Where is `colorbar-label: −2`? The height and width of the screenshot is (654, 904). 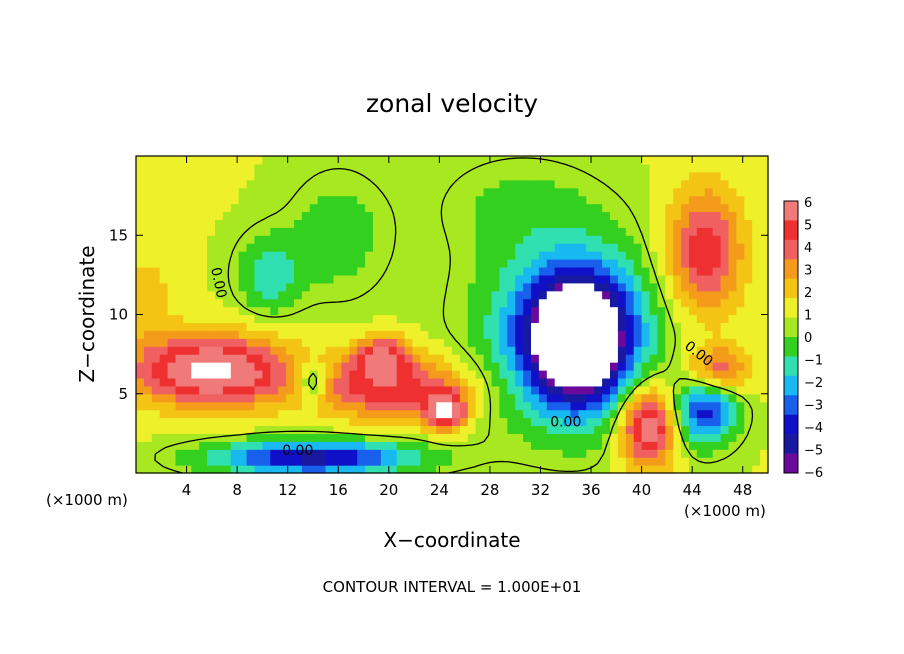 colorbar-label: −2 is located at coordinates (813, 383).